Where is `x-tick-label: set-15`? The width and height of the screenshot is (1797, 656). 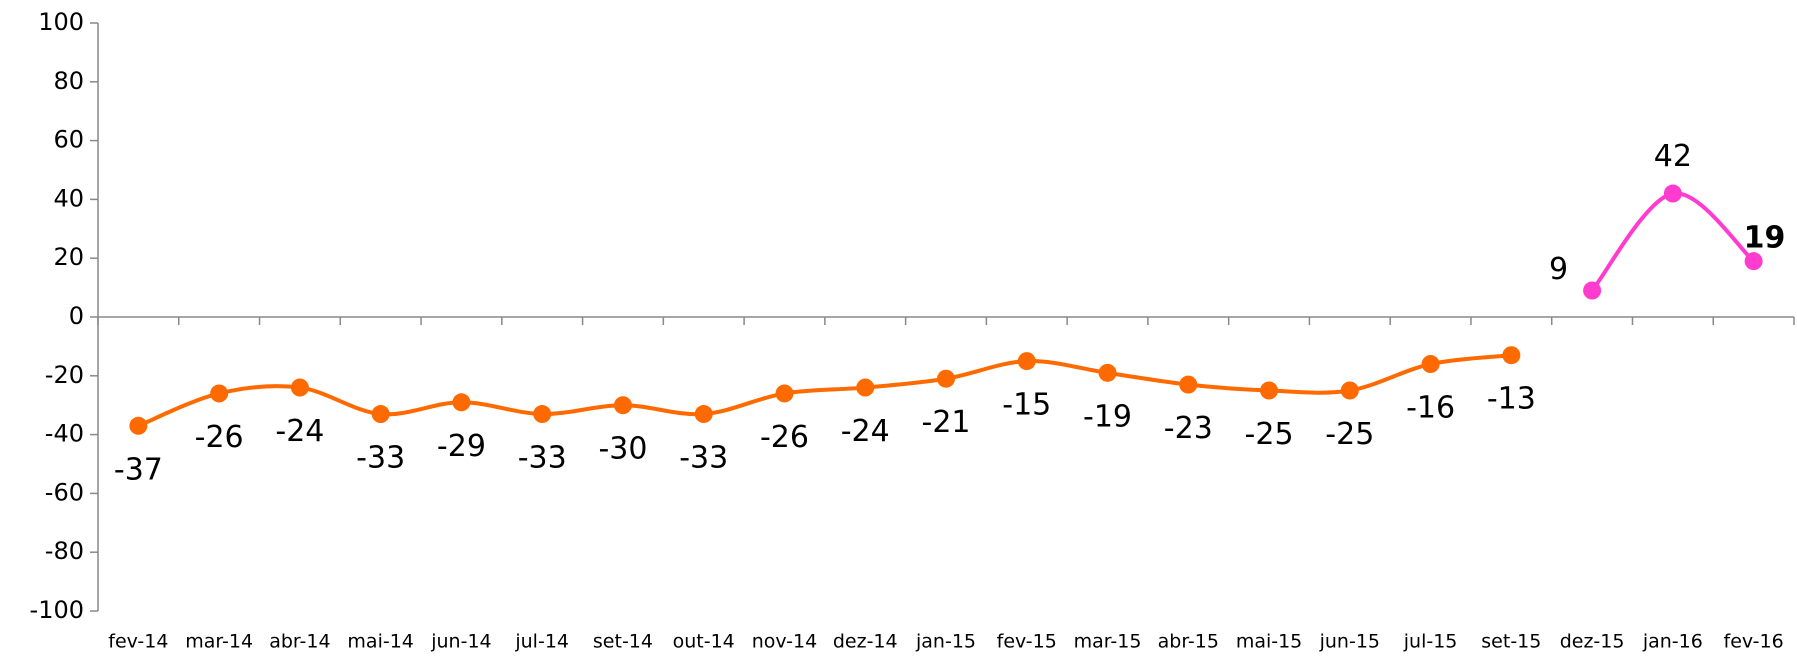
x-tick-label: set-15 is located at coordinates (1511, 642).